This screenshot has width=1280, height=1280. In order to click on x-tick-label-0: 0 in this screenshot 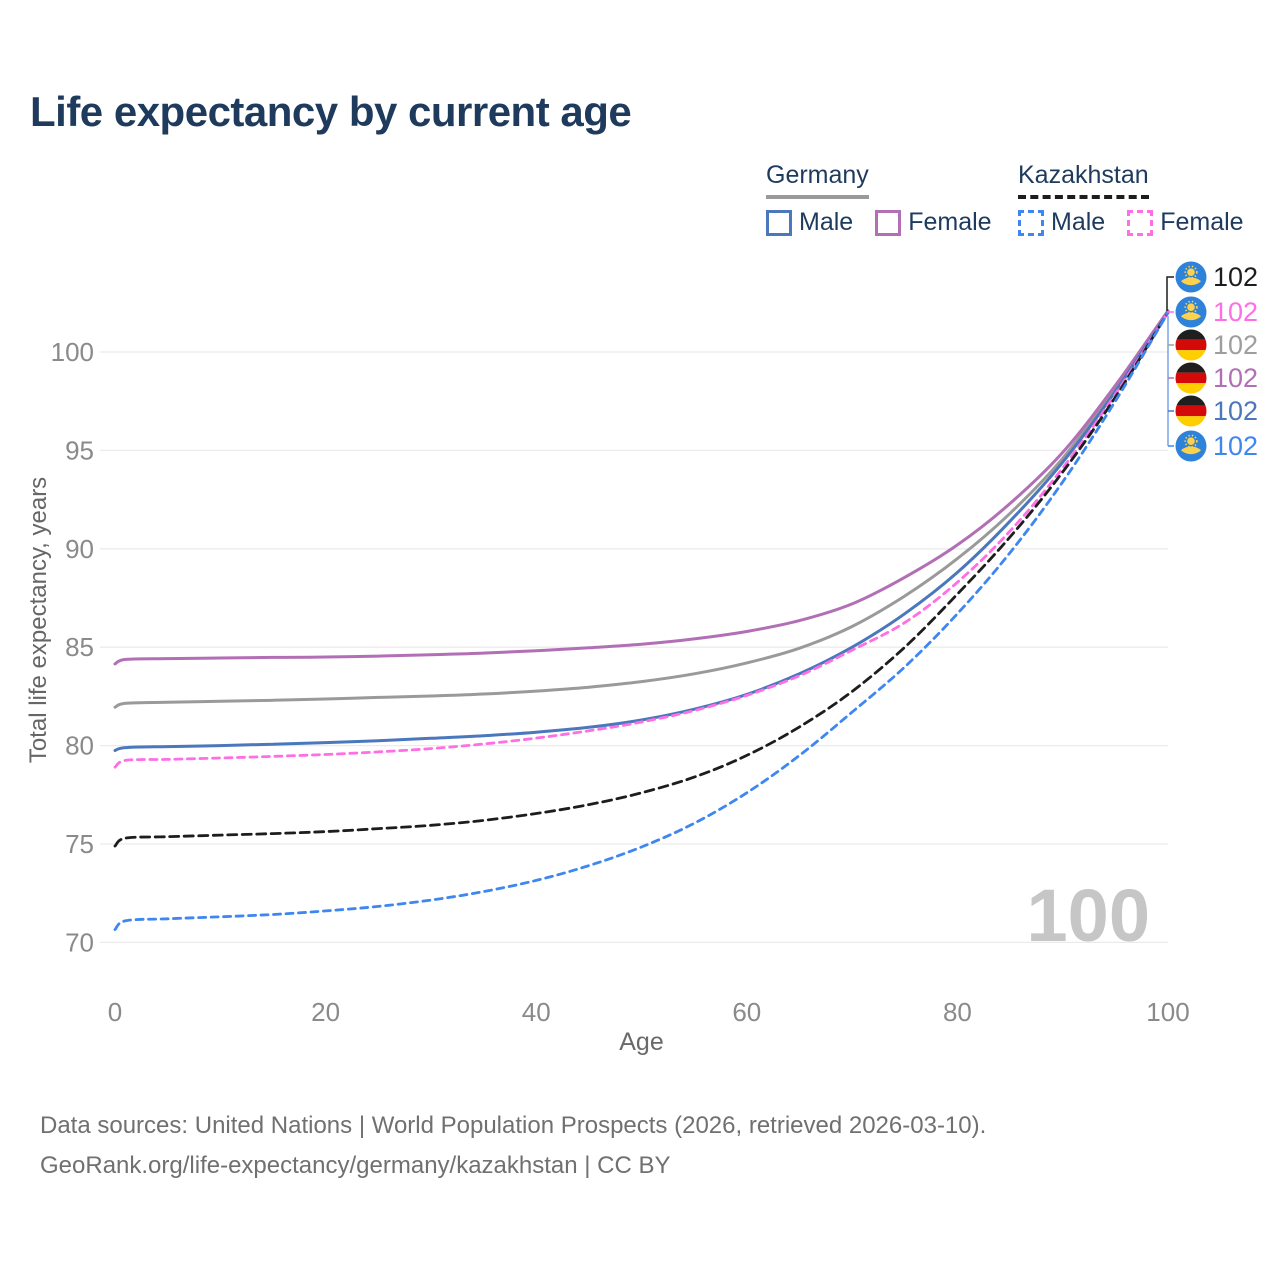, I will do `click(115, 1012)`.